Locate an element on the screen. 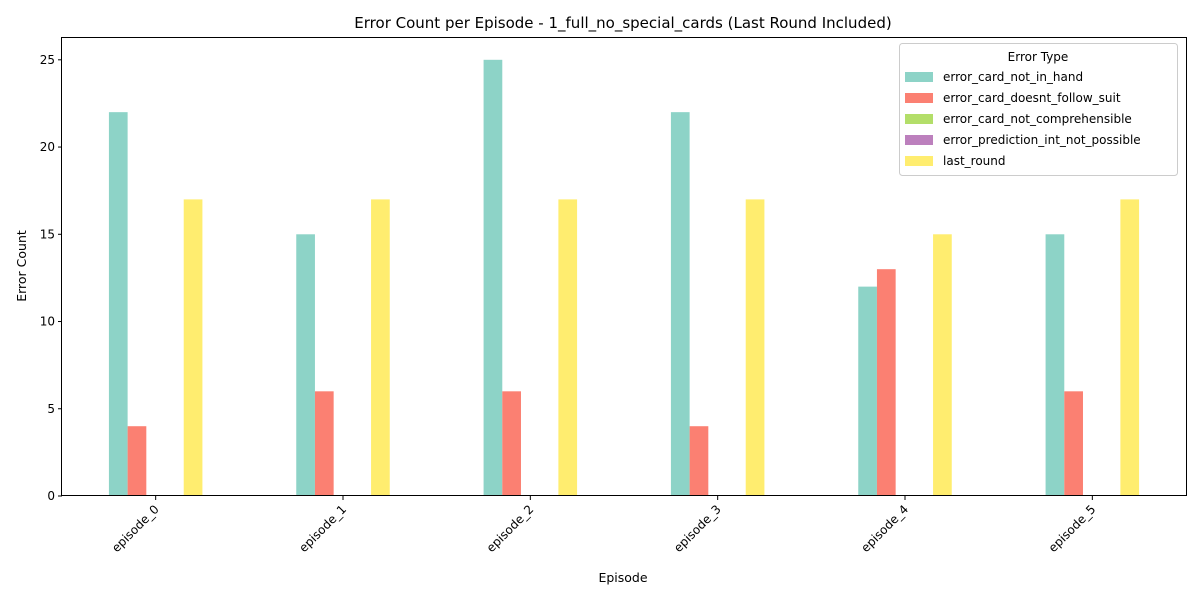 The width and height of the screenshot is (1200, 604). legend-swatch-error_prediction_int_not_possible is located at coordinates (919, 140).